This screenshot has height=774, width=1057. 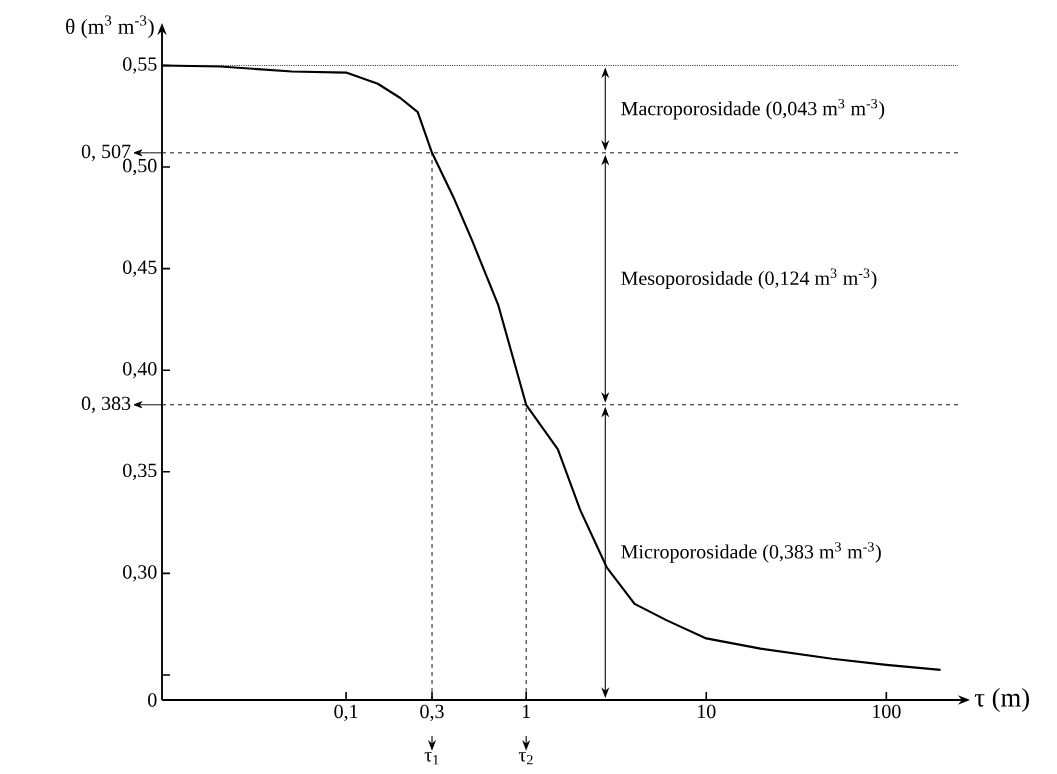 I want to click on annotation: Microporosidade (0,383 m$^{3}$ m$^{-3}$), so click(x=751, y=552).